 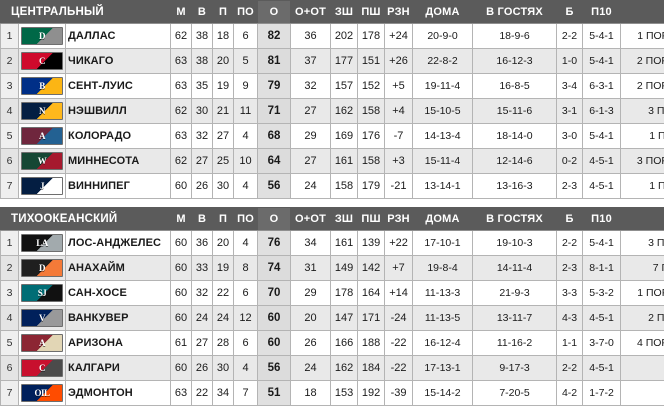 I want to click on stat-cell-zsh: 161, so click(x=344, y=243).